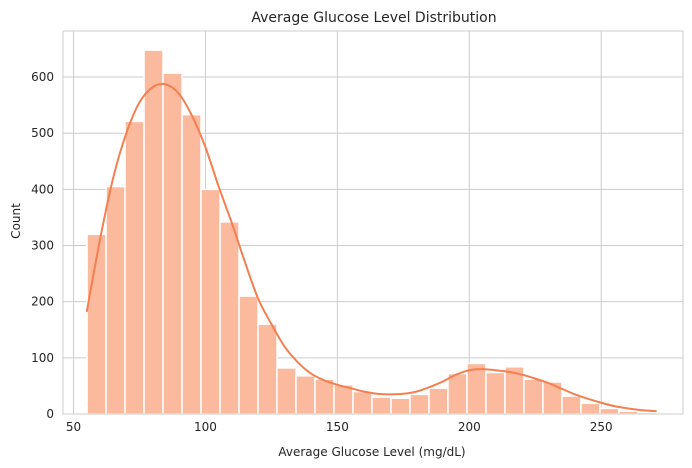 The image size is (692, 468). Describe the element at coordinates (373, 18) in the screenshot. I see `chart-title: Average Glucose Level Distribution` at that location.